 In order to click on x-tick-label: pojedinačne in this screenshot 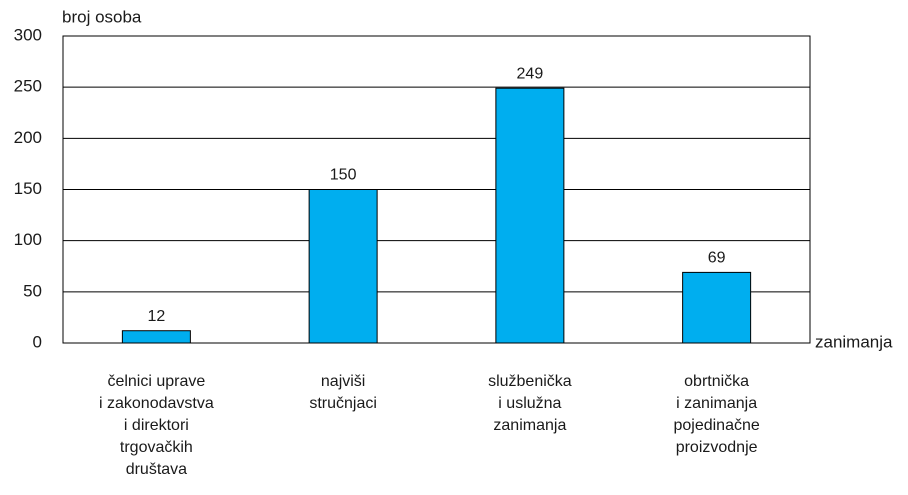, I will do `click(716, 425)`.